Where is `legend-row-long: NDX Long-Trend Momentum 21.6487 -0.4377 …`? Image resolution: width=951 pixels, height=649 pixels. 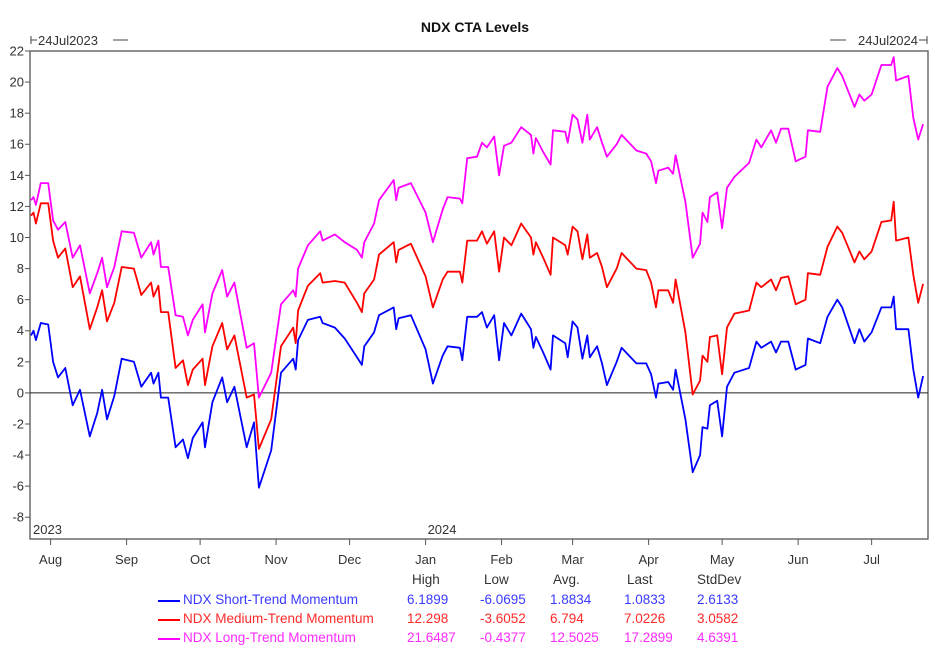
legend-row-long: NDX Long-Trend Momentum 21.6487 -0.4377 … is located at coordinates (475, 638).